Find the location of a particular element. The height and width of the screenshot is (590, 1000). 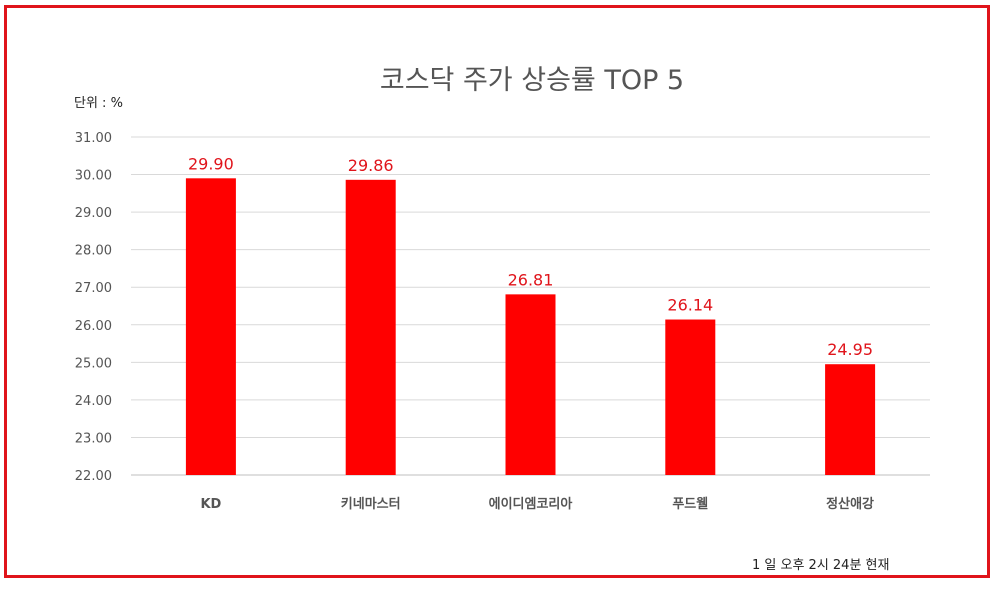

category-label: 에이디엠코리아 is located at coordinates (531, 504).